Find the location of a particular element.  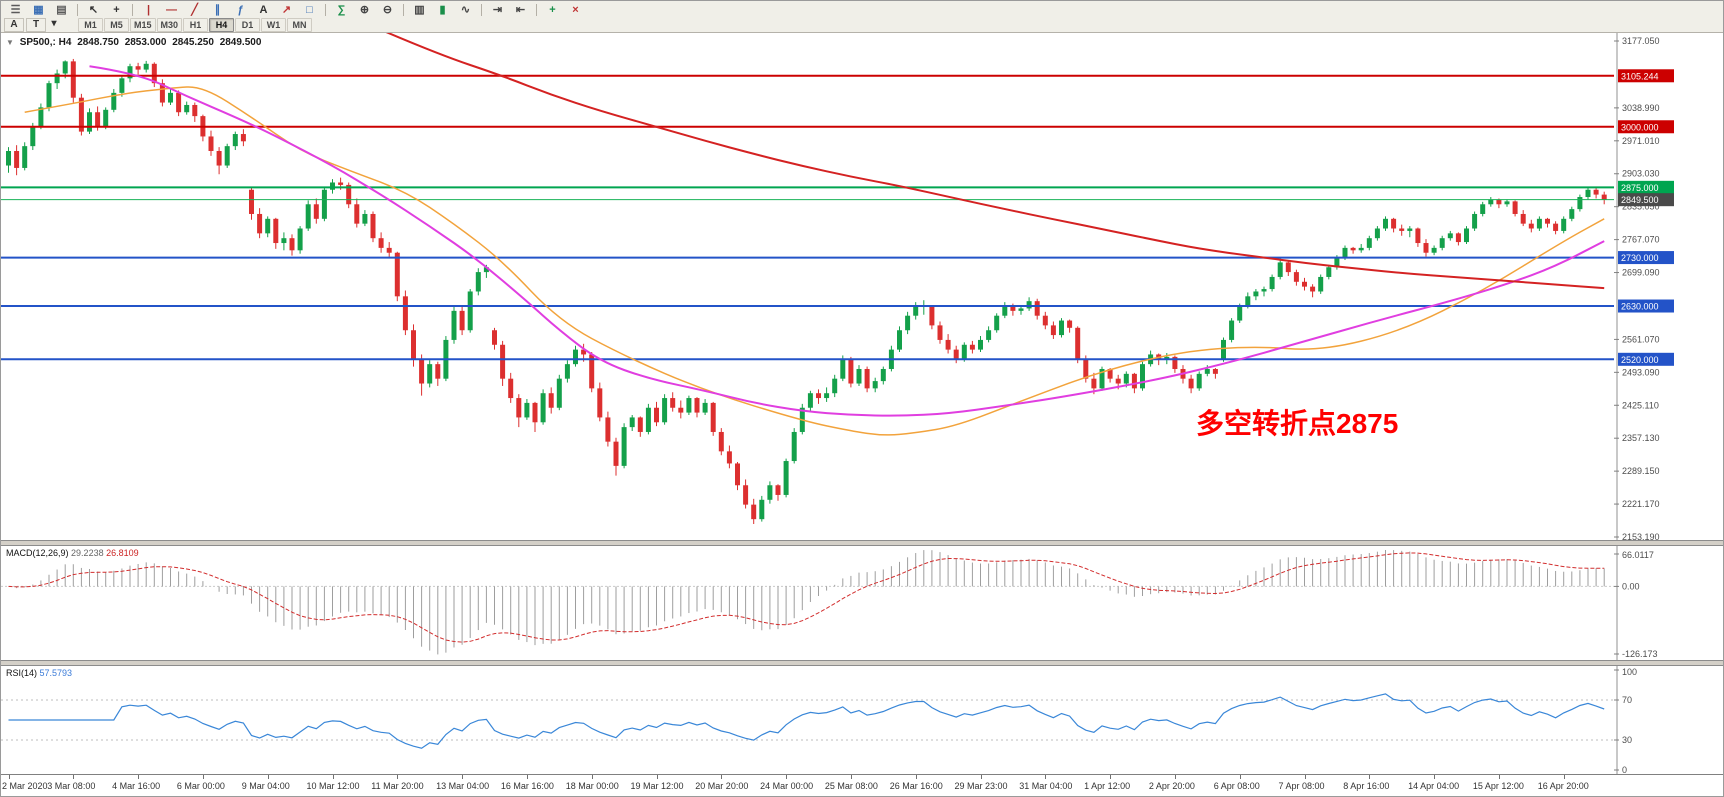

chart-shift-icon: ⇤ is located at coordinates (520, 10).